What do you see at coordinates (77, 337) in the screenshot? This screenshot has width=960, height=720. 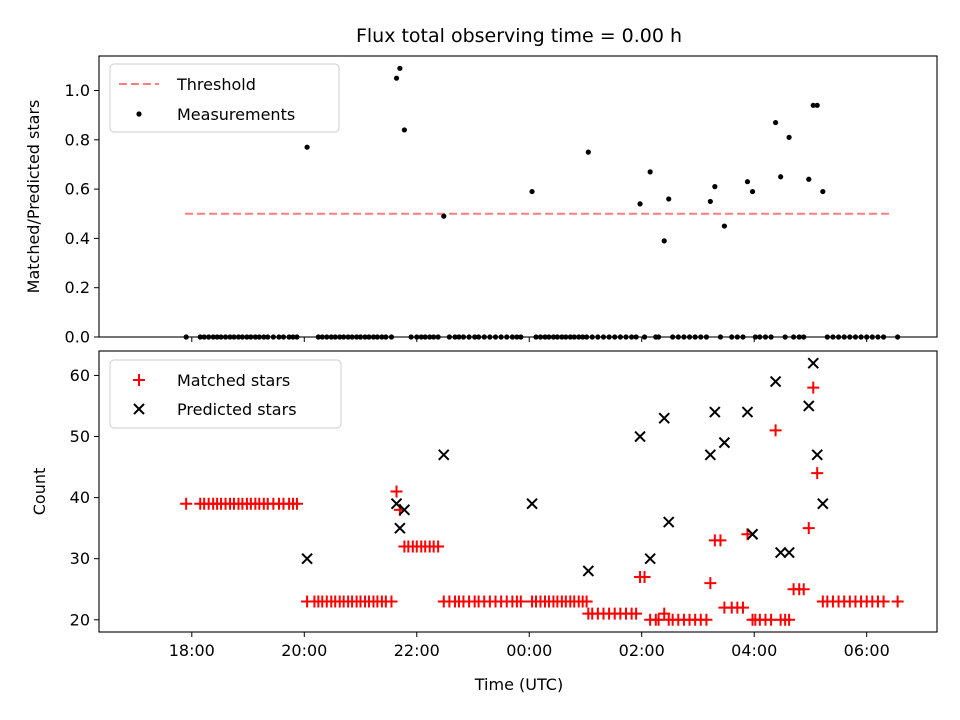 I see `top-y-tick-label: 0.0` at bounding box center [77, 337].